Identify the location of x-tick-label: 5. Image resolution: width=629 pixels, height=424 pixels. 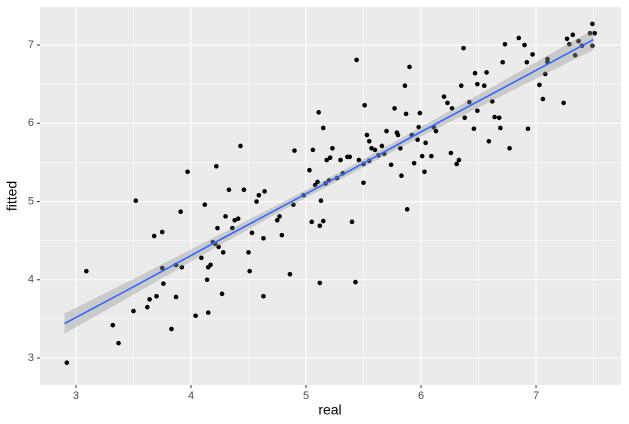
(306, 396).